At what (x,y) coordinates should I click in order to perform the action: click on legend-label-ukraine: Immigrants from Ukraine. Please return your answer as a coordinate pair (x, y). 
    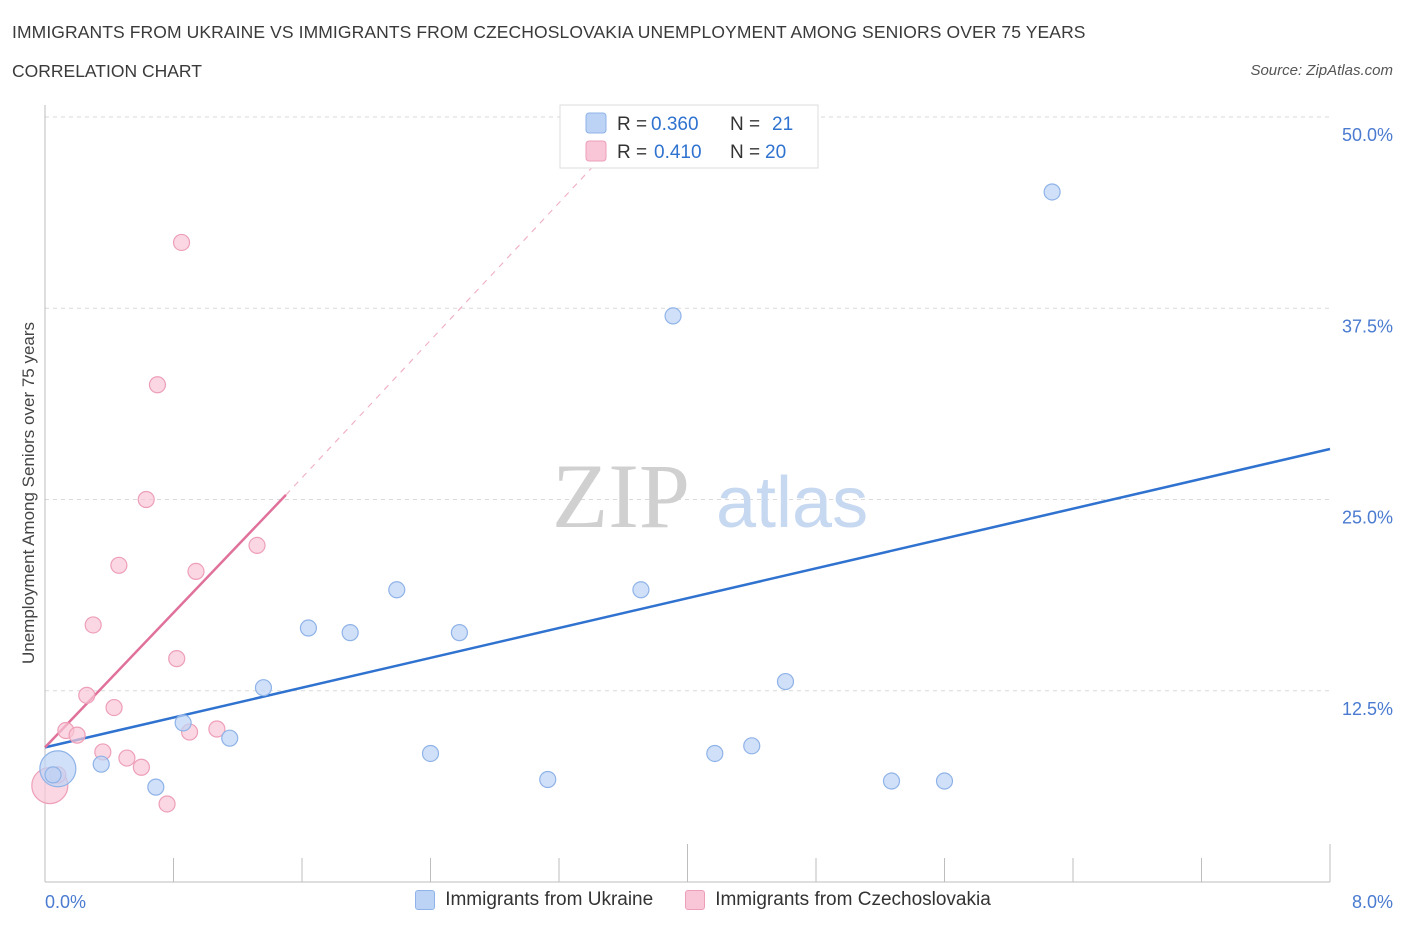
    Looking at the image, I should click on (549, 899).